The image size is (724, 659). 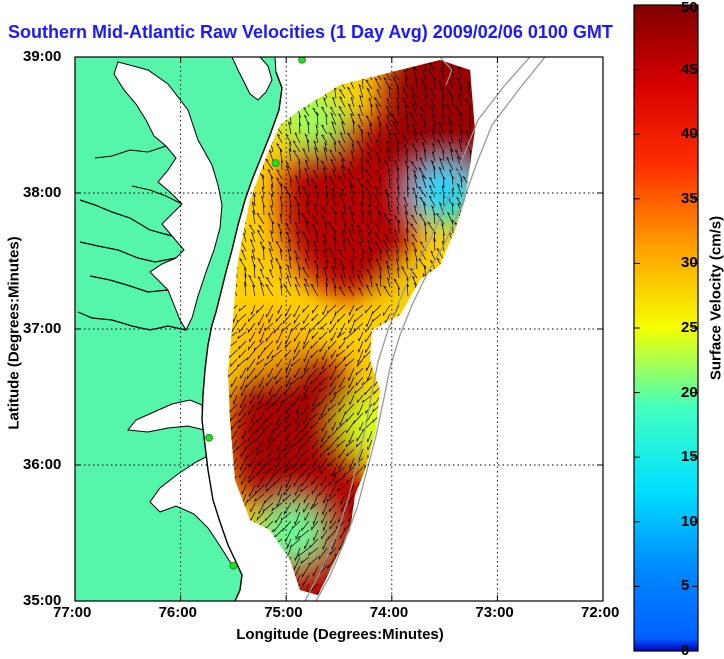 I want to click on colorbar-label: Surface Velocity (cm/s), so click(x=715, y=298).